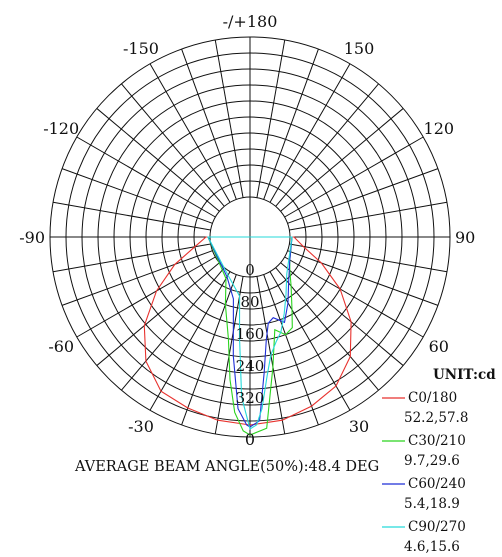  Describe the element at coordinates (61, 346) in the screenshot. I see `angle-label: -60` at that location.